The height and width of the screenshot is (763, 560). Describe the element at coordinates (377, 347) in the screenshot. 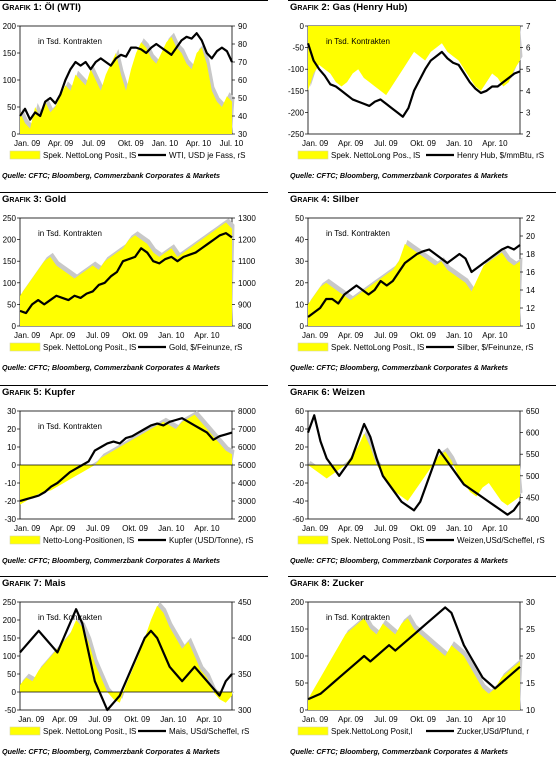

I see `legend-area-label: Spek. NettoLong Posit., lS` at that location.